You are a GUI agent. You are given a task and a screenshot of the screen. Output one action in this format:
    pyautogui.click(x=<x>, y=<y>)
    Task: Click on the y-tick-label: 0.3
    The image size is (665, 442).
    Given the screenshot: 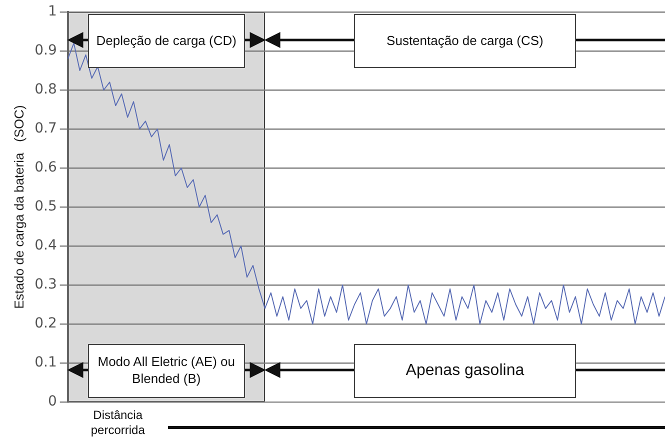 What is the action you would take?
    pyautogui.click(x=45, y=284)
    